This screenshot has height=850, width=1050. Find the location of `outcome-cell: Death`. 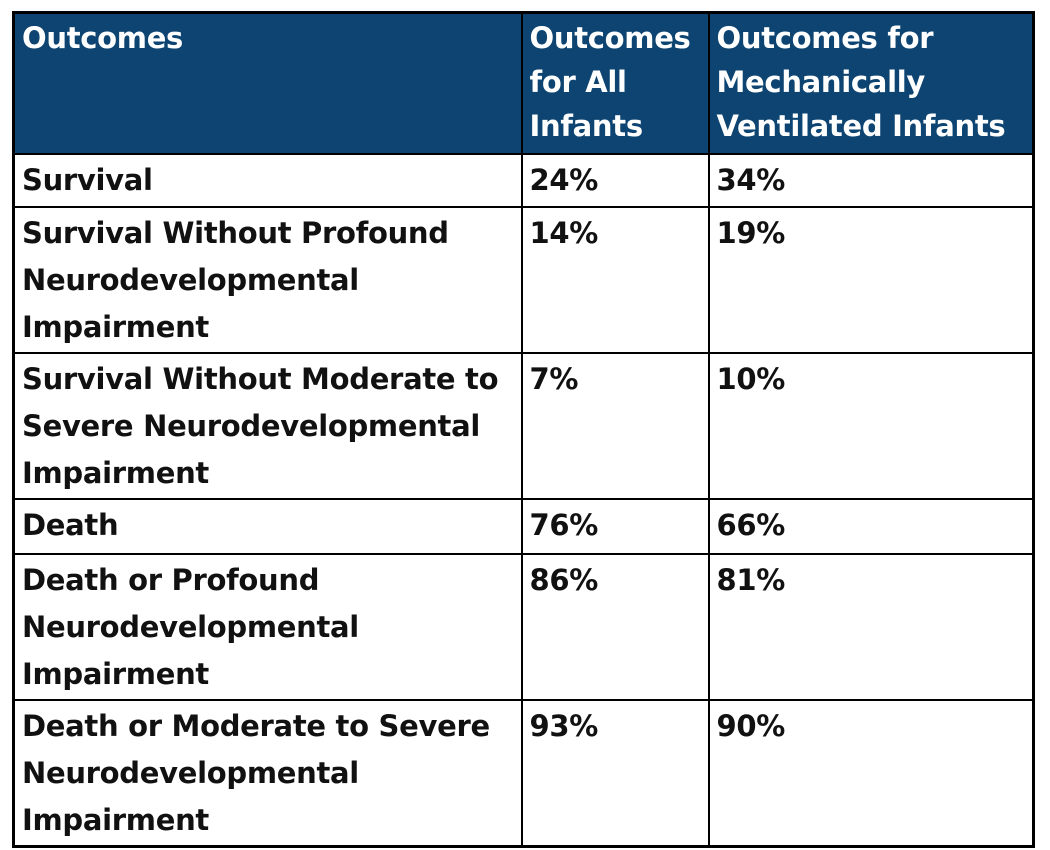

outcome-cell: Death is located at coordinates (267, 526).